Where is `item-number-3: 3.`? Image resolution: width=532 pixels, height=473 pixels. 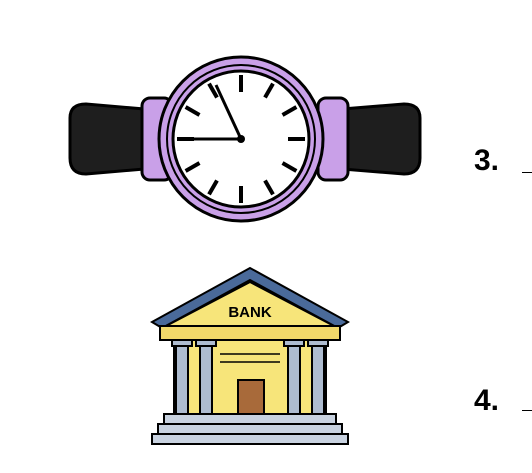 item-number-3: 3. is located at coordinates (487, 160).